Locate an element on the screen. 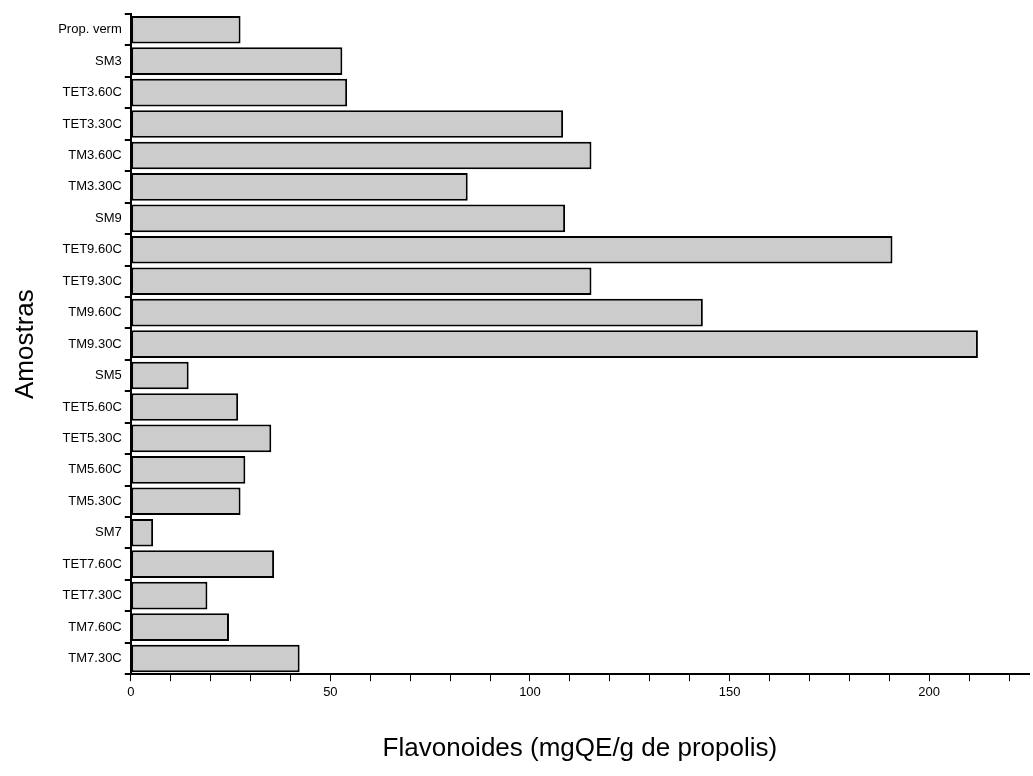 The image size is (1033, 776). y-tick-label: SM9 is located at coordinates (108, 217).